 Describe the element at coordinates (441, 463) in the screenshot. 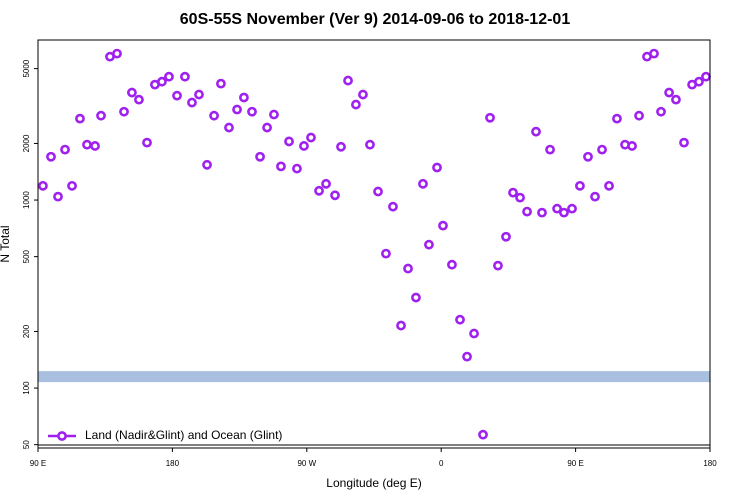

I see `x-tick-label: 0` at that location.